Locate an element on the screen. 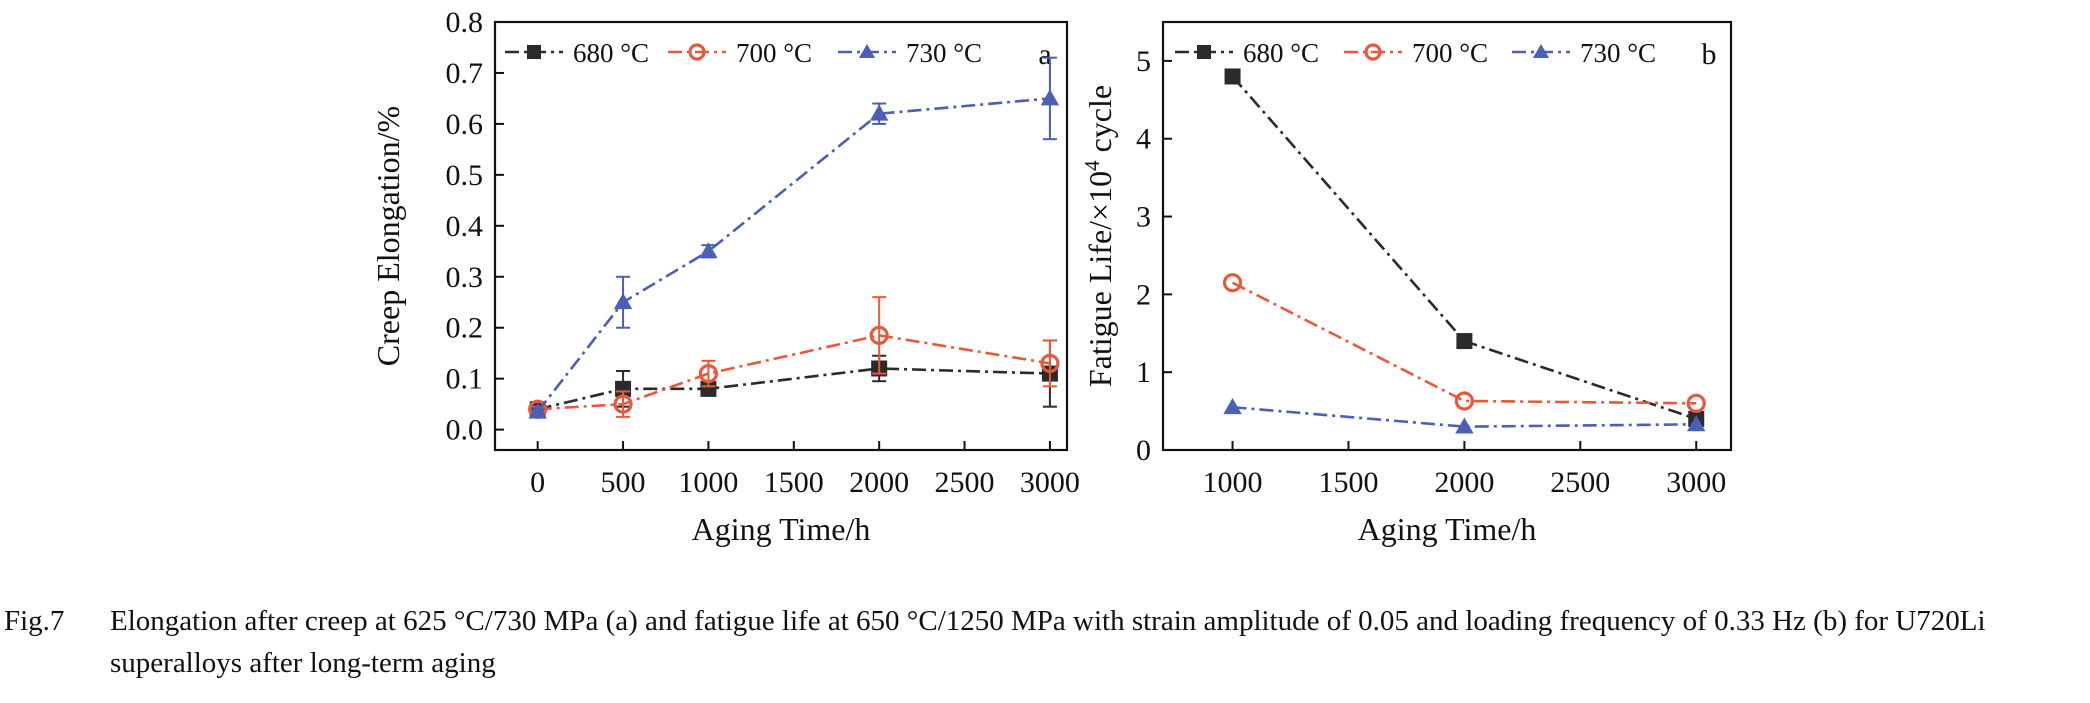 This screenshot has height=703, width=2090. panel-label: b is located at coordinates (1709, 54).